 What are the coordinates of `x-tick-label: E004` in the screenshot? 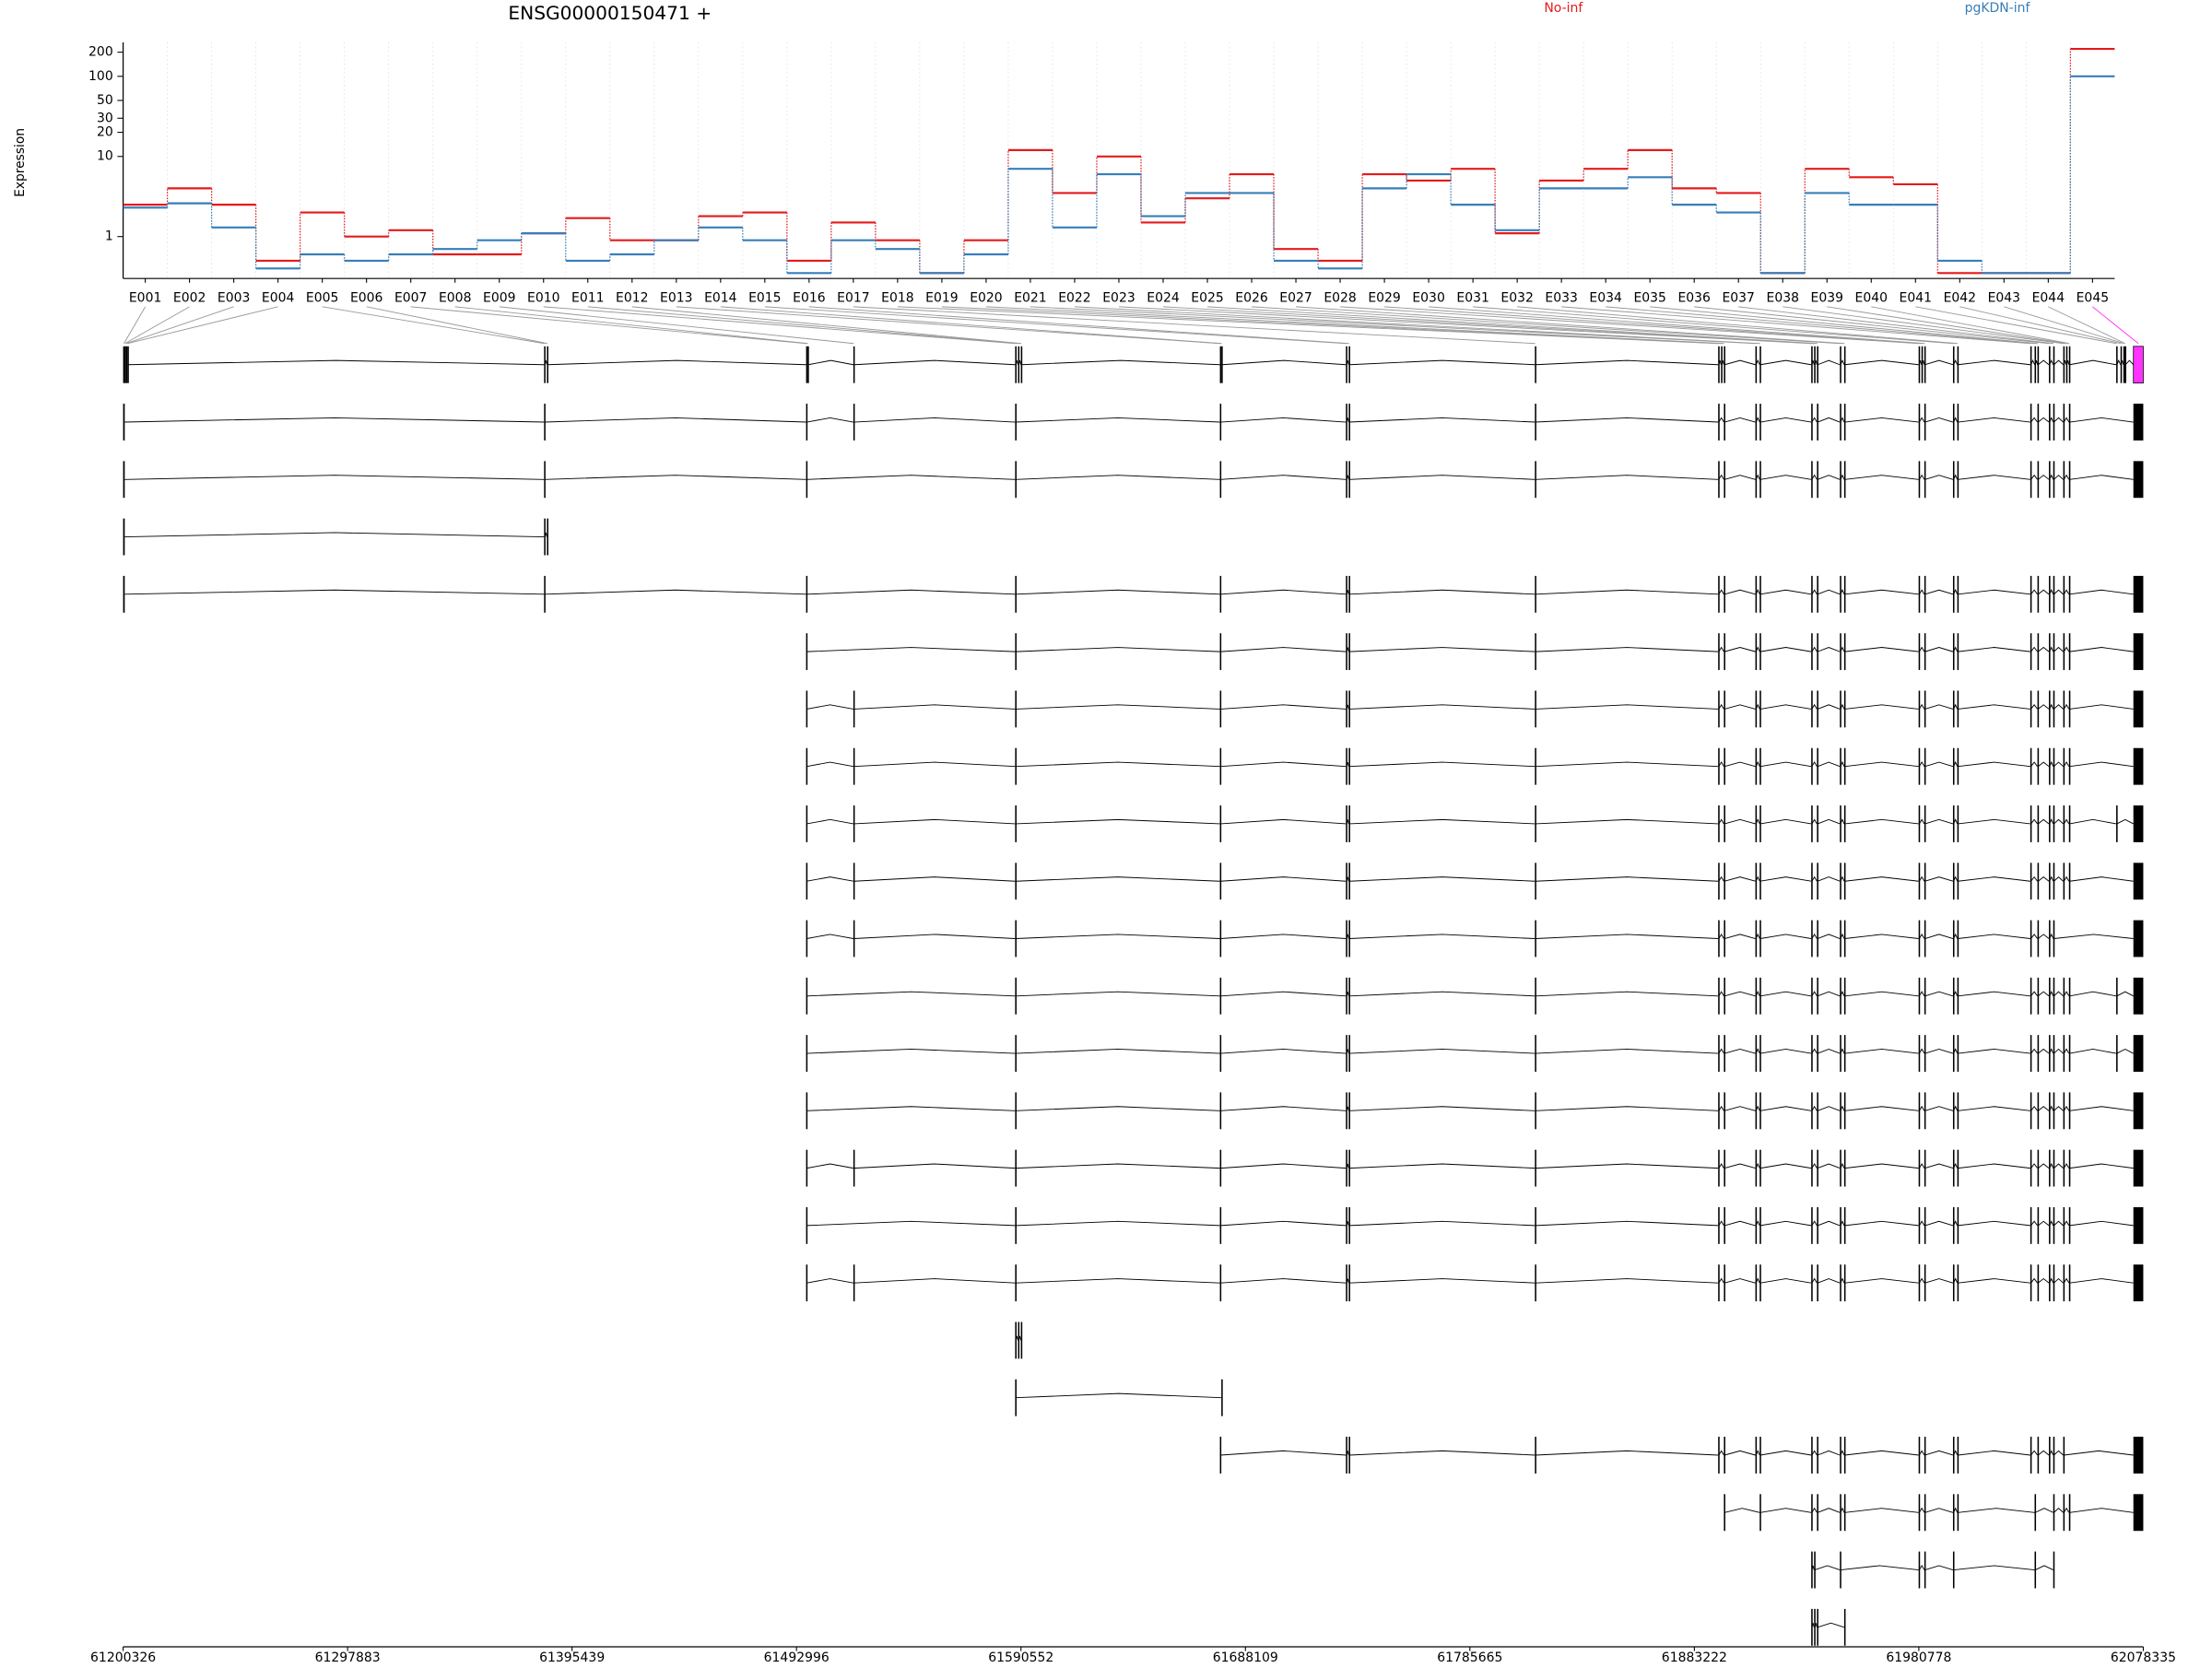 It's located at (278, 298).